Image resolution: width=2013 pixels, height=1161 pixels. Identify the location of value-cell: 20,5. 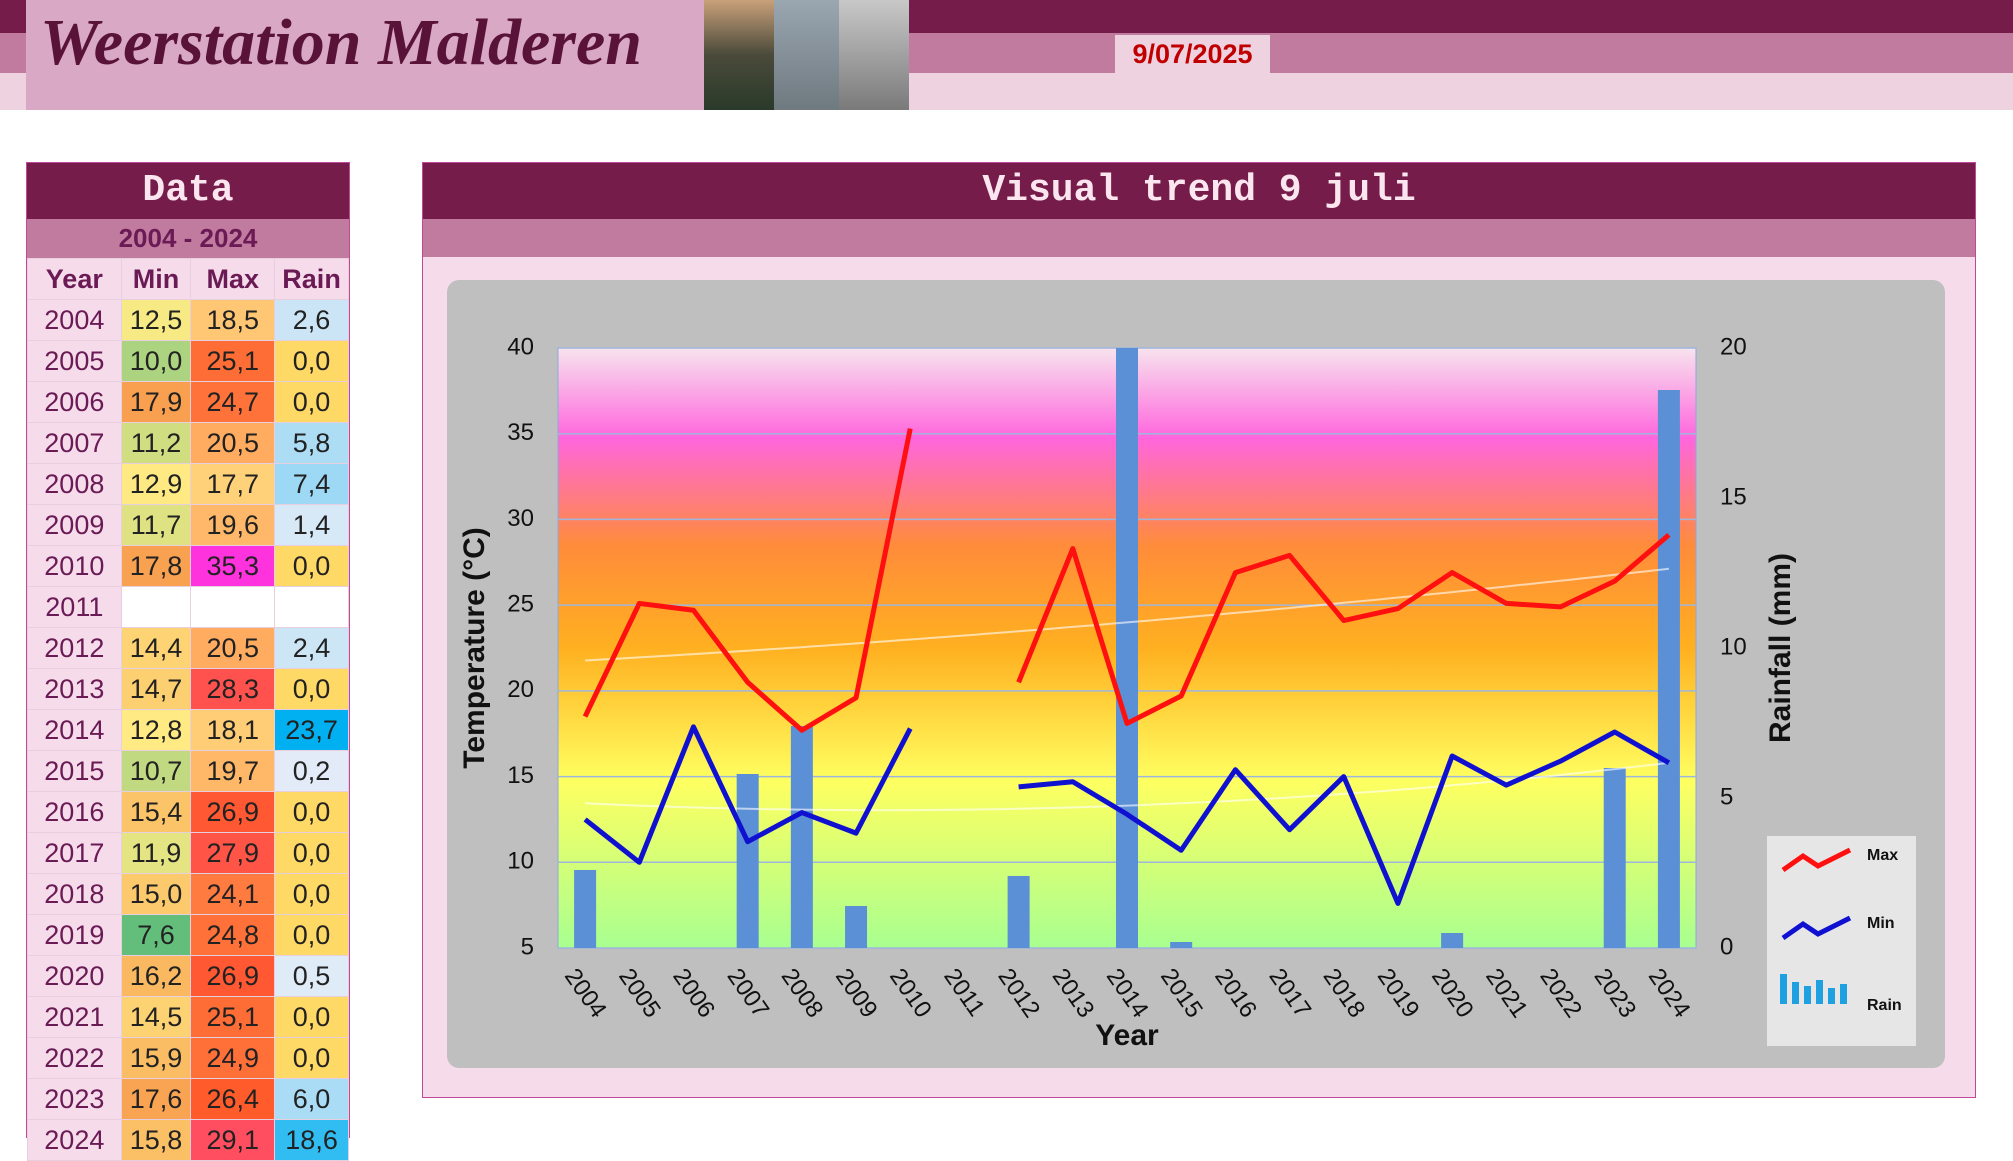
(233, 443).